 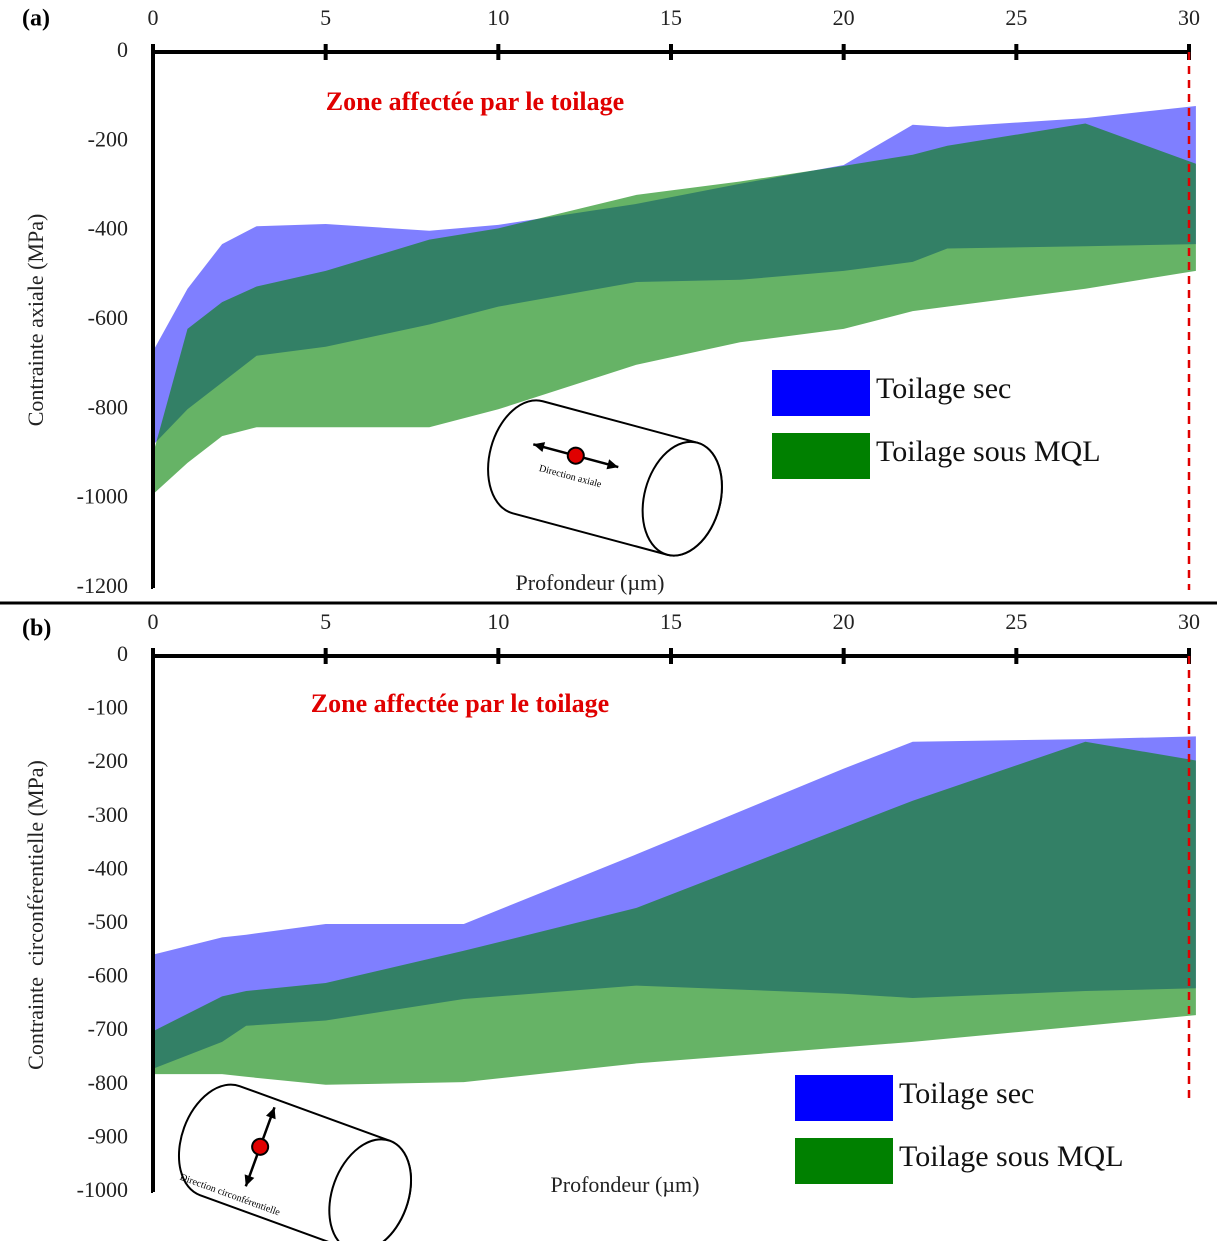 I want to click on cylinder-diagram: Direction circonférentielle, so click(x=295, y=1162).